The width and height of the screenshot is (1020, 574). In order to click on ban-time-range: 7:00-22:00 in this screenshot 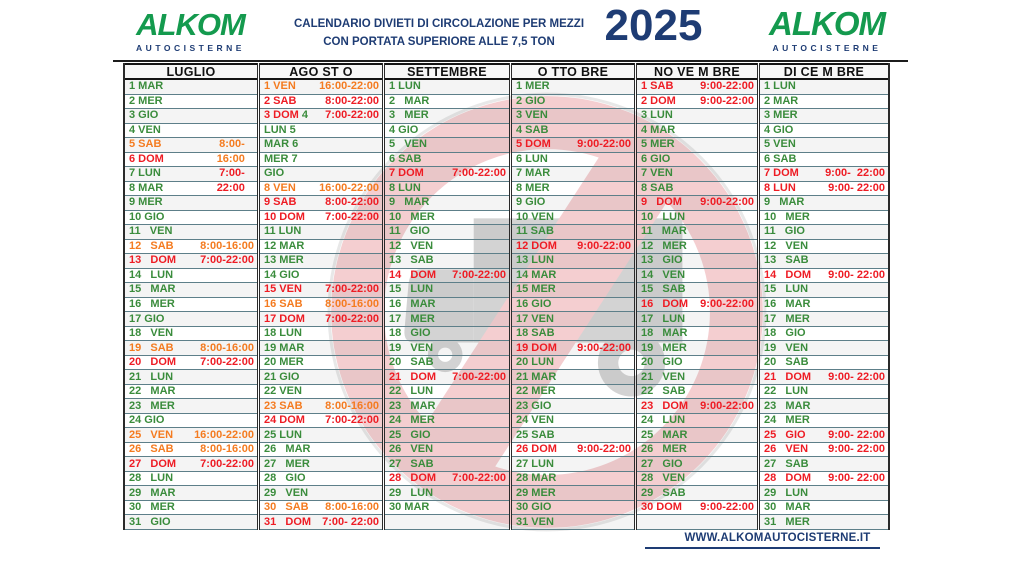, I will do `click(227, 463)`.